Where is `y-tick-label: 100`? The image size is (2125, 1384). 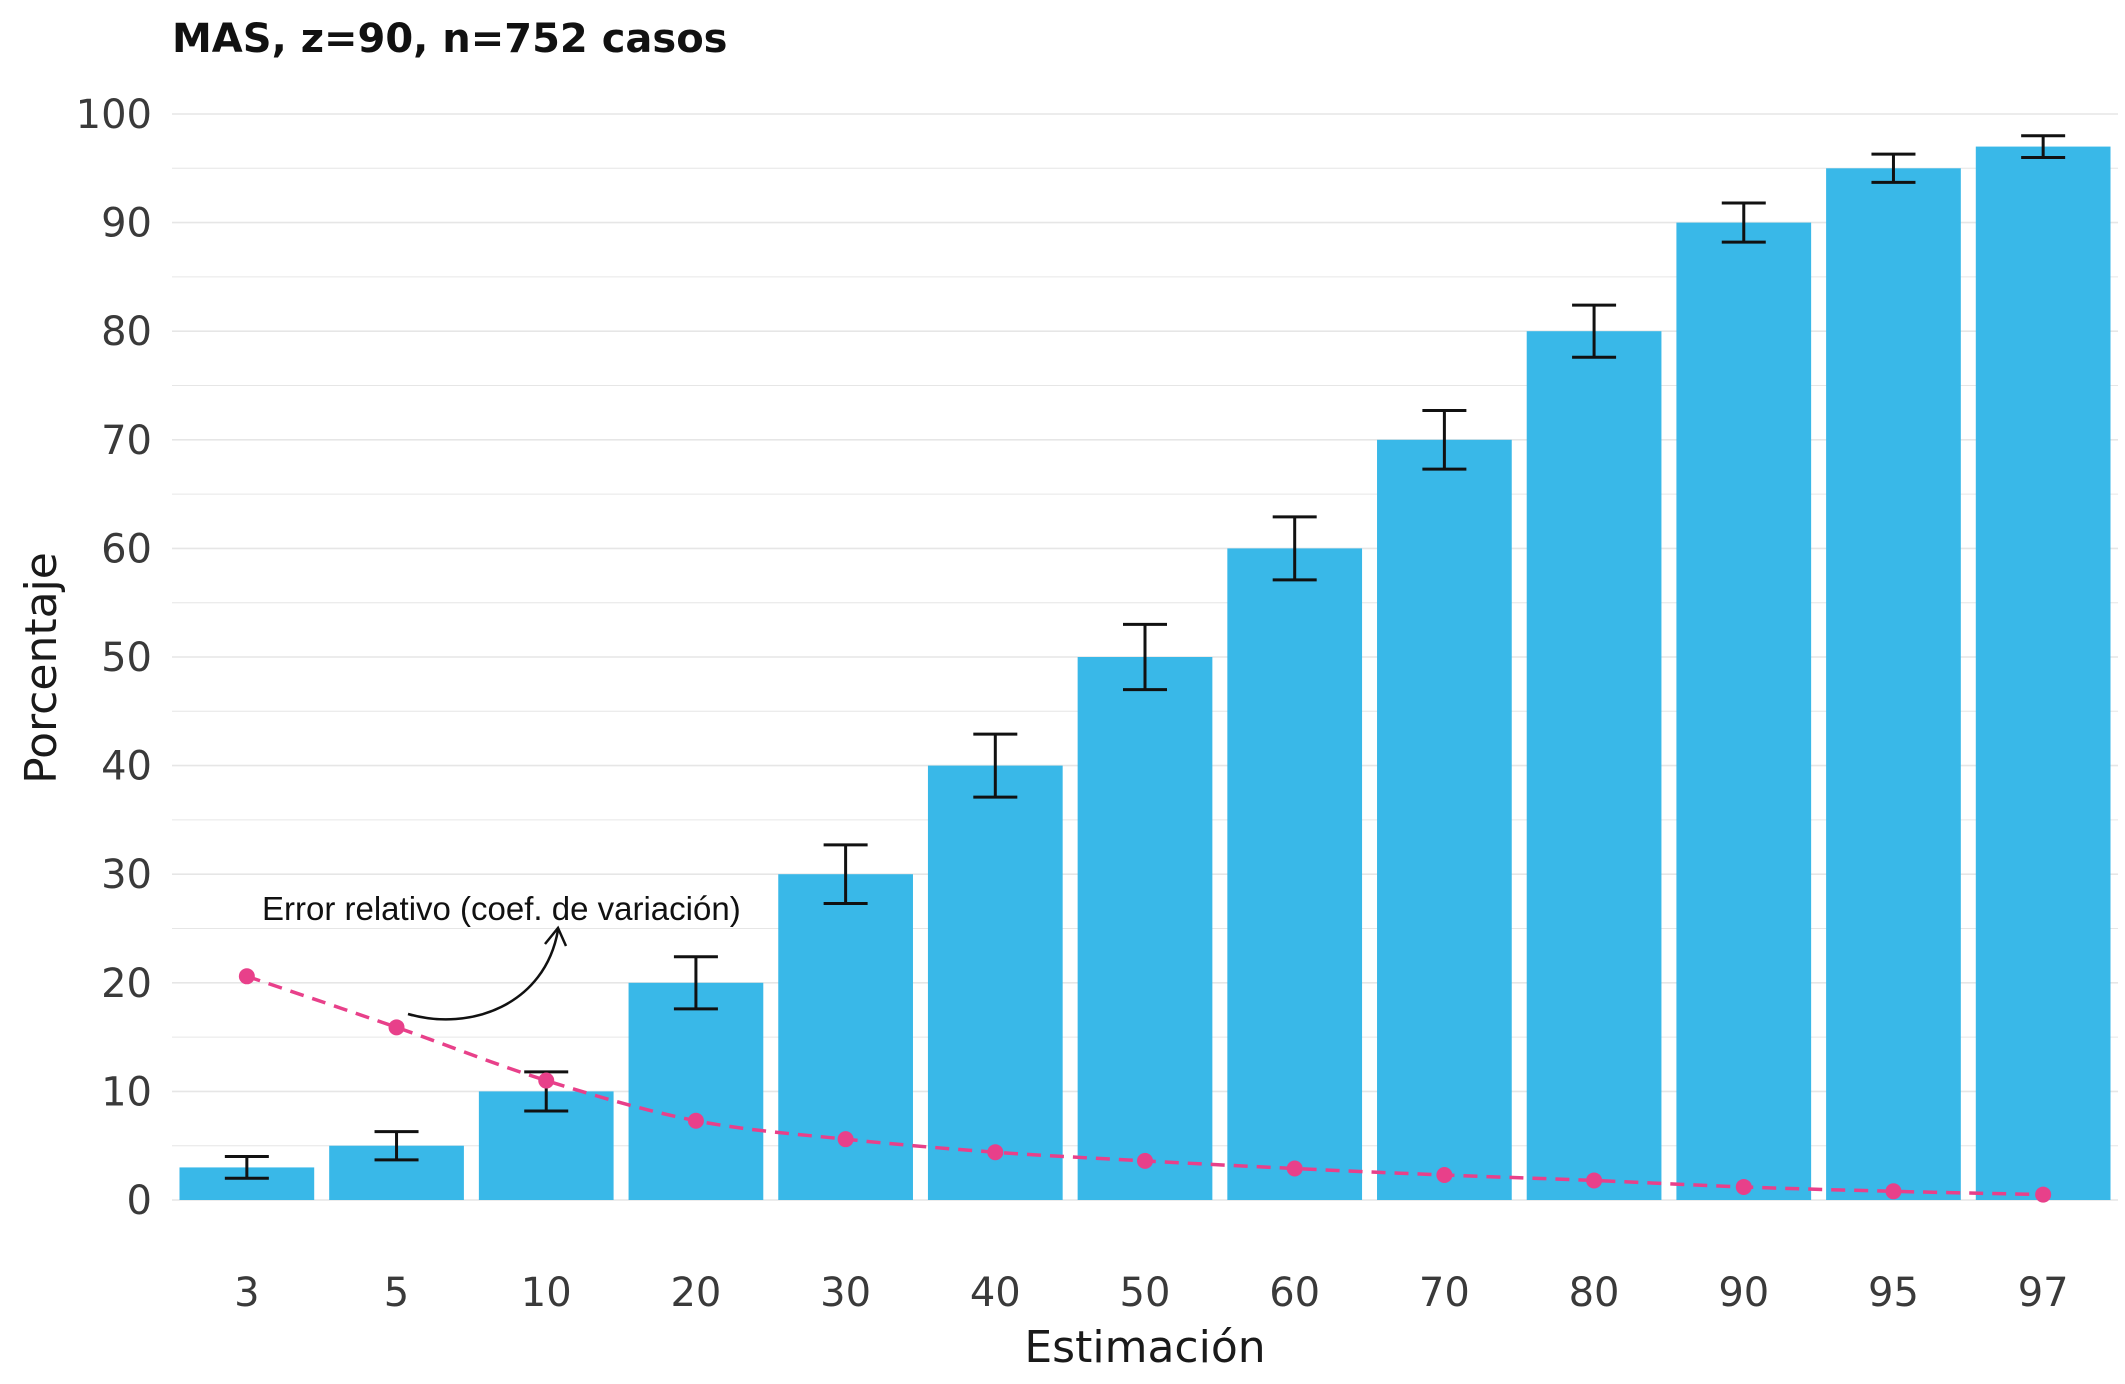
y-tick-label: 100 is located at coordinates (114, 115).